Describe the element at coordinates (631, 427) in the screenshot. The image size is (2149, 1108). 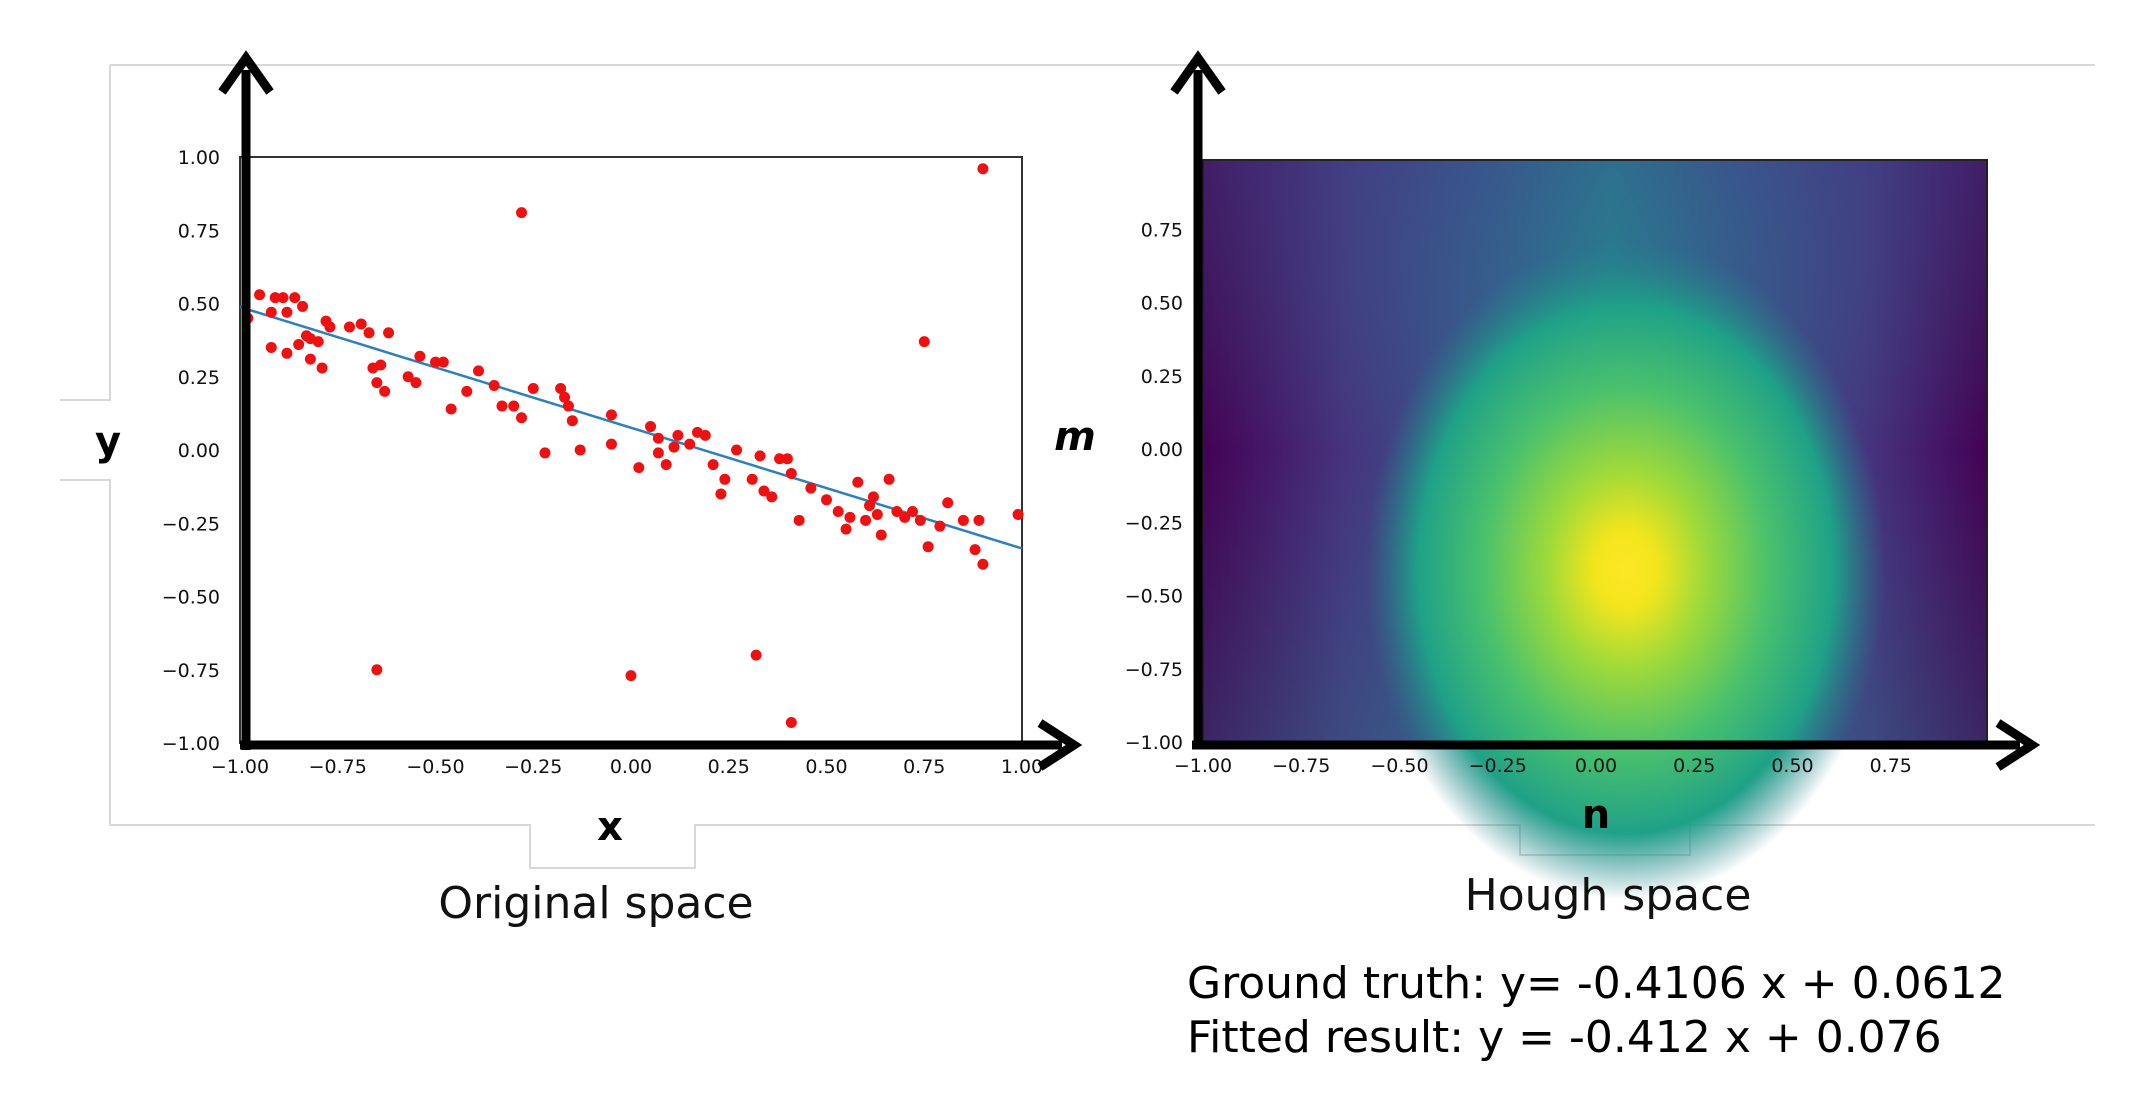
I see `fitted-line` at that location.